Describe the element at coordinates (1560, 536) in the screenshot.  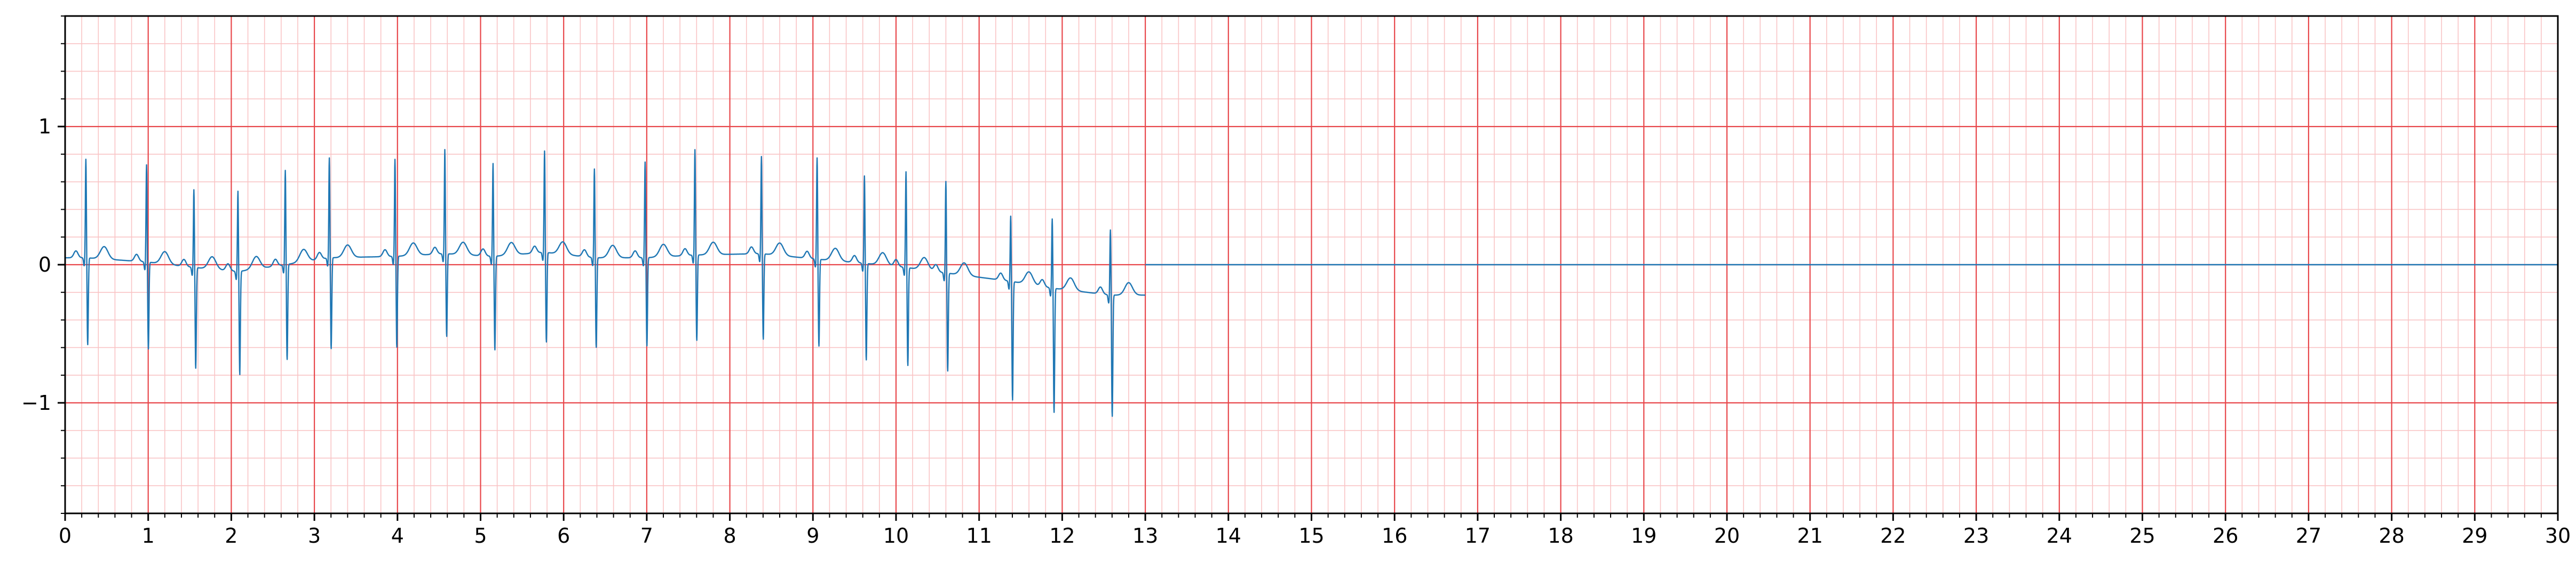
I see `x-tick-label: 18` at that location.